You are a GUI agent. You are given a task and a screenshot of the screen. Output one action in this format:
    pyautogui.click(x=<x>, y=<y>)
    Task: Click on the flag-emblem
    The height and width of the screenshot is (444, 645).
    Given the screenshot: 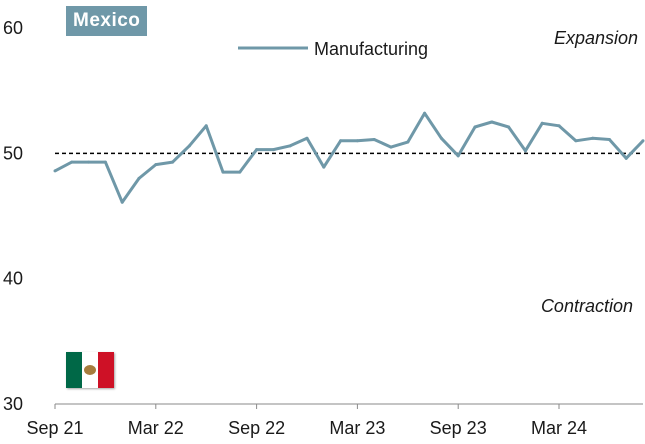 What is the action you would take?
    pyautogui.click(x=90, y=370)
    